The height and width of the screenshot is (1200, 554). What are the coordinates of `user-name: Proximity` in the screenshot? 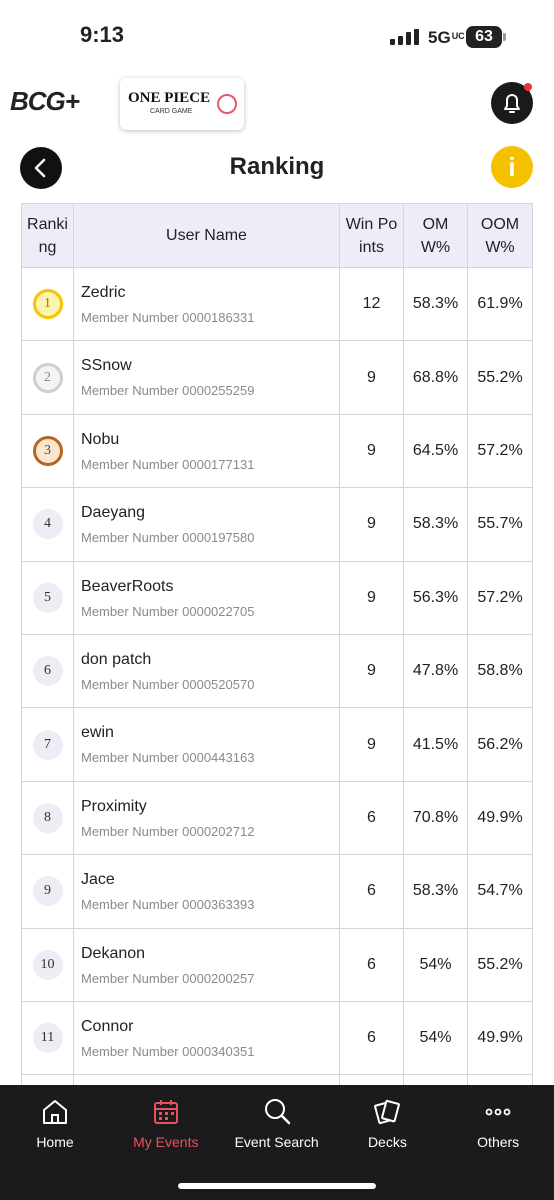 It's located at (114, 806).